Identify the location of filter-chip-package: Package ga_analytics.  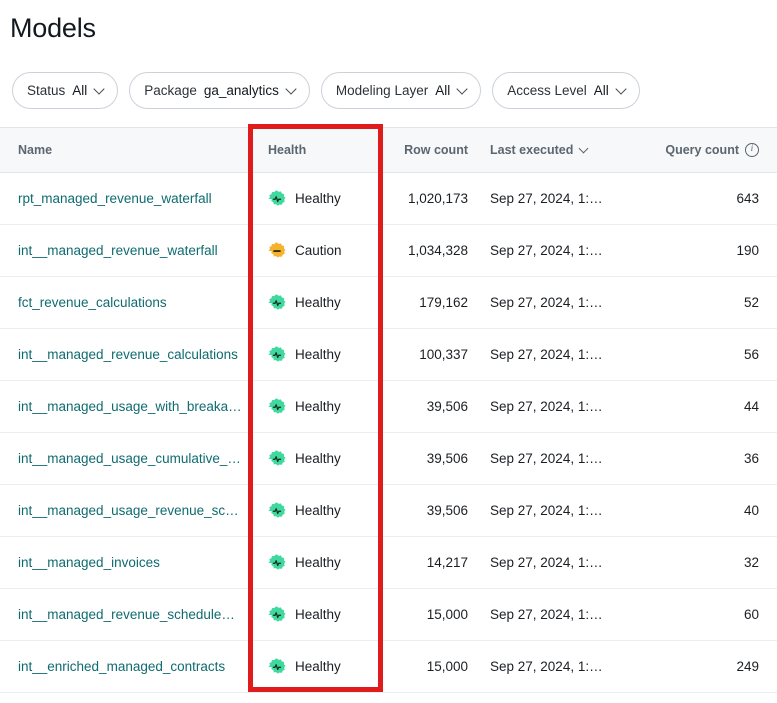
(219, 90).